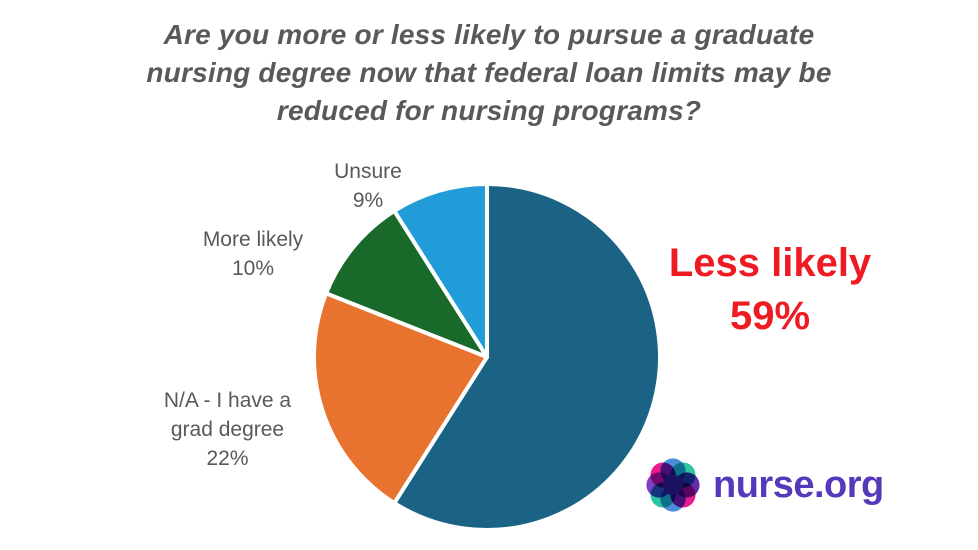  What do you see at coordinates (368, 171) in the screenshot?
I see `slice-label-line: Unsure` at bounding box center [368, 171].